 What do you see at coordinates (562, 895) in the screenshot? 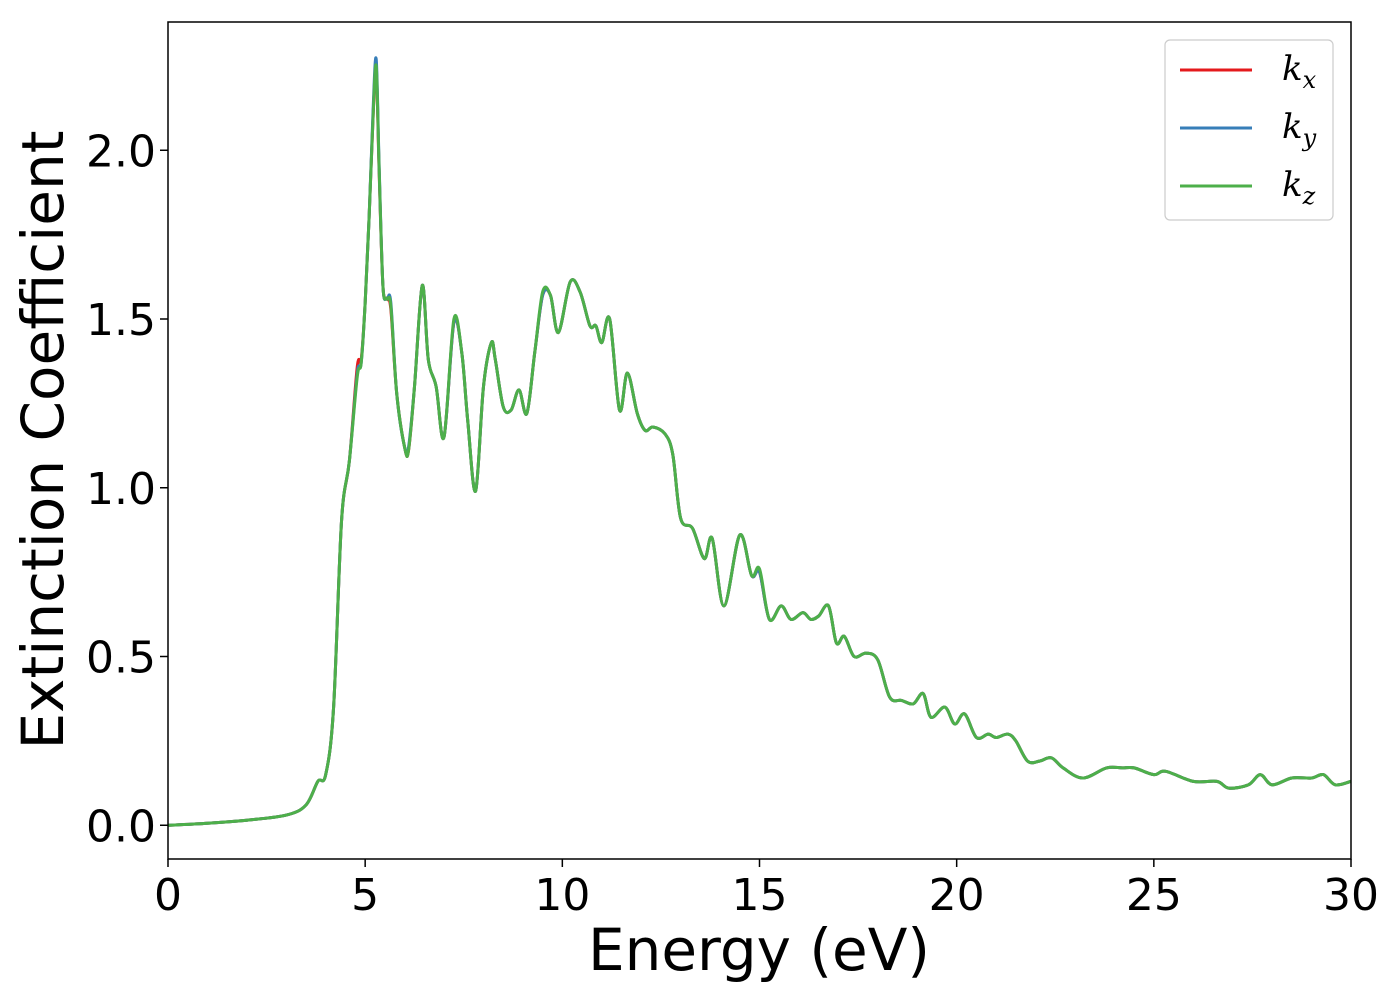
I see `x-tick-label: 10` at bounding box center [562, 895].